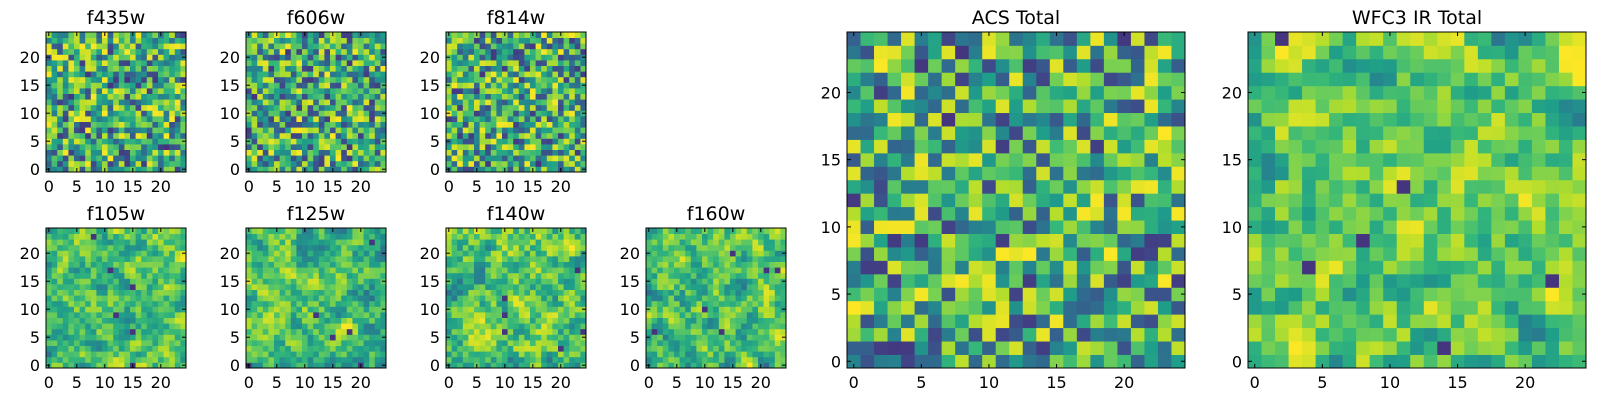 This screenshot has width=1600, height=400. What do you see at coordinates (235, 365) in the screenshot?
I see `y-tick-label: 0` at bounding box center [235, 365].